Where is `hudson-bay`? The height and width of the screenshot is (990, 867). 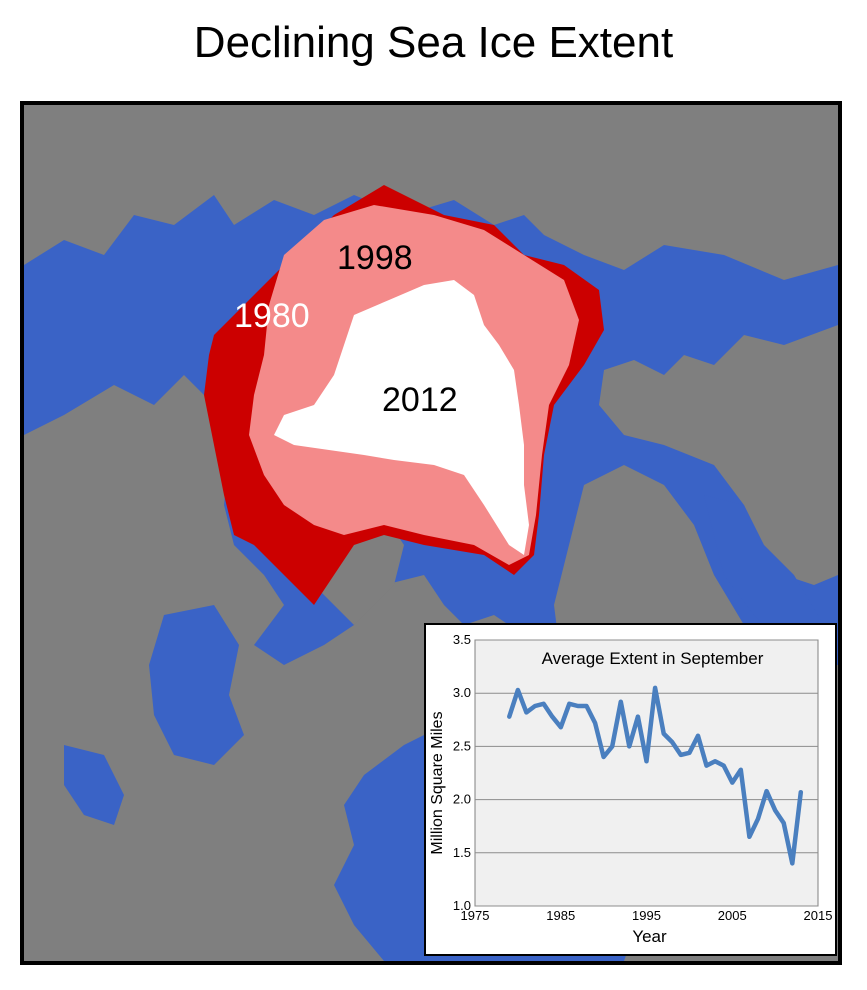 hudson-bay is located at coordinates (196, 685).